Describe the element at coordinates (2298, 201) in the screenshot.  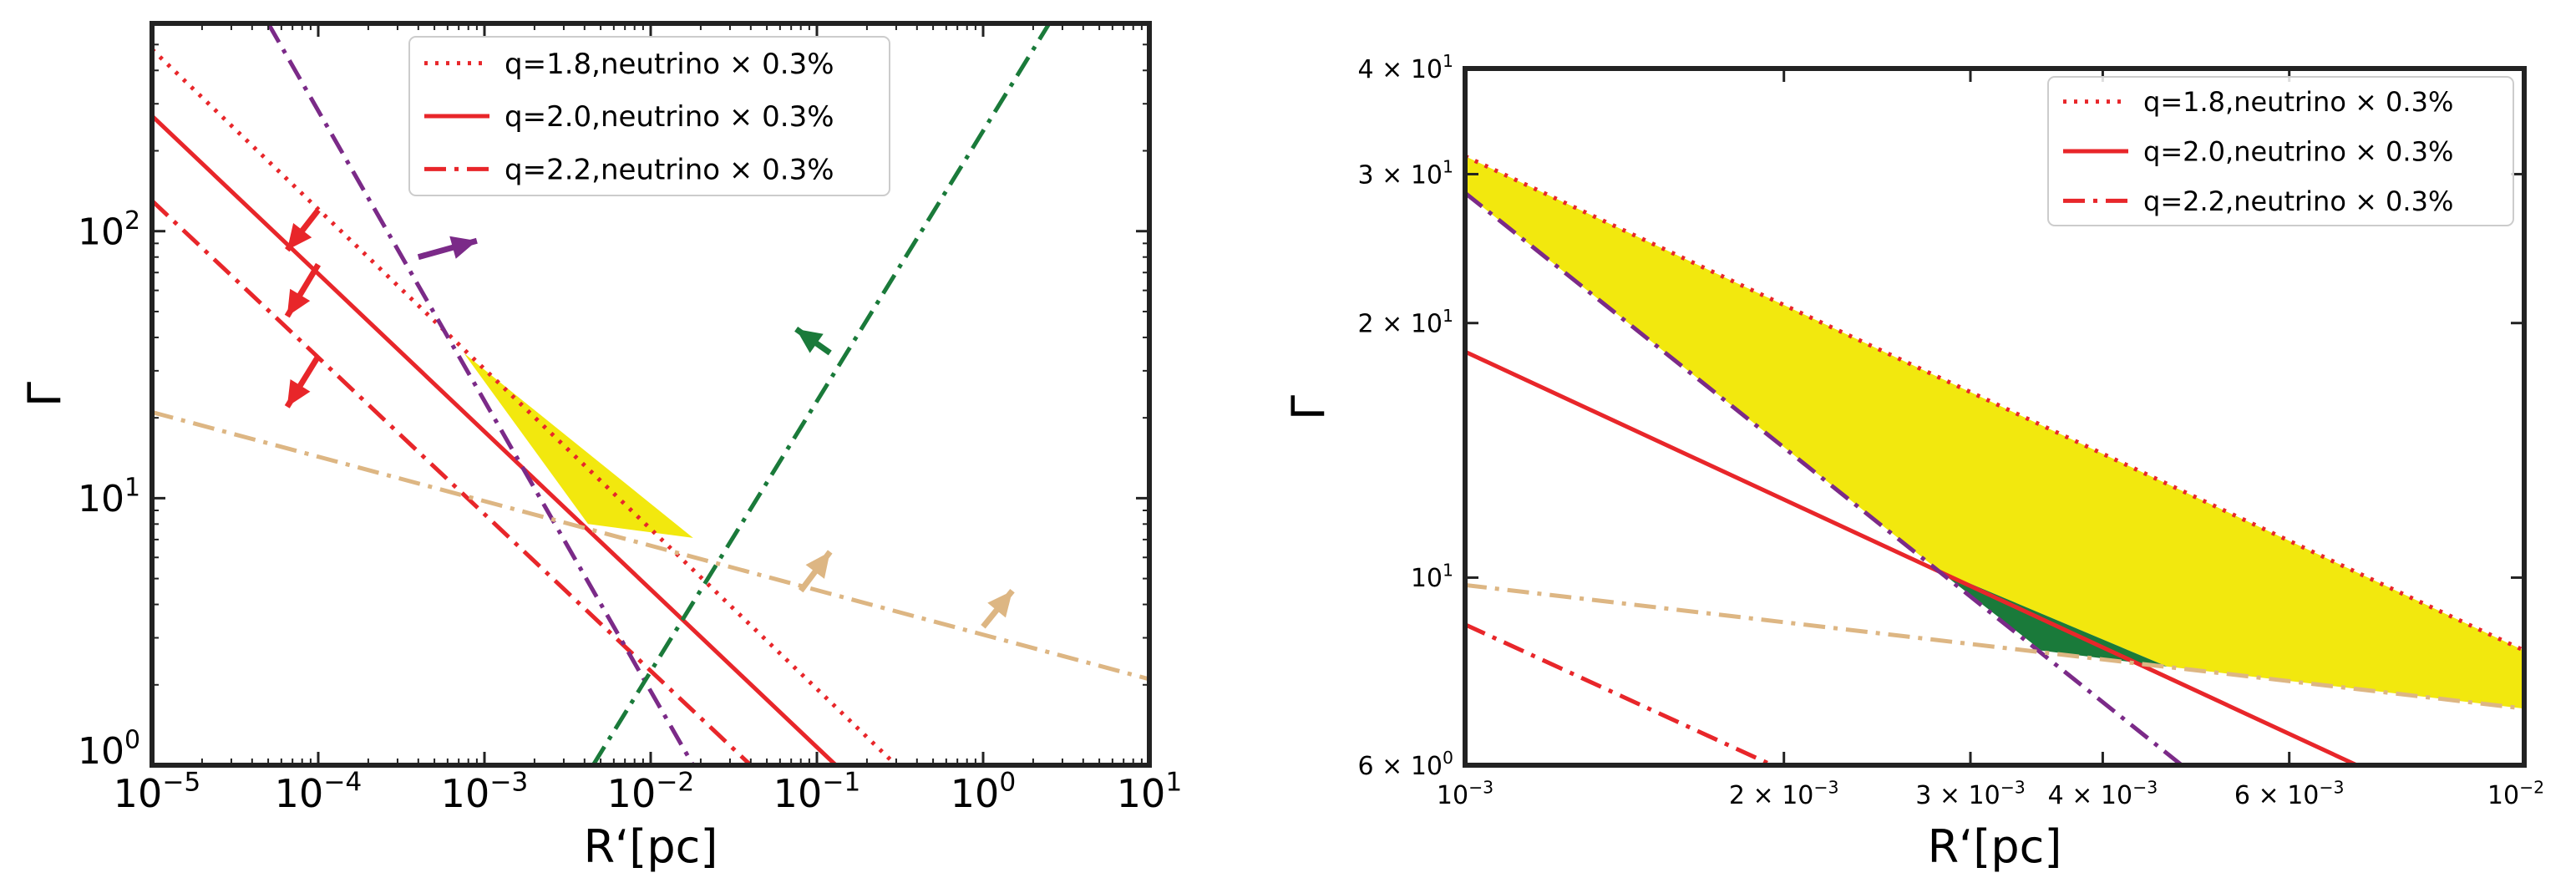
I see `right-legend-label: q=2.2,neutrino × 0.3%` at that location.